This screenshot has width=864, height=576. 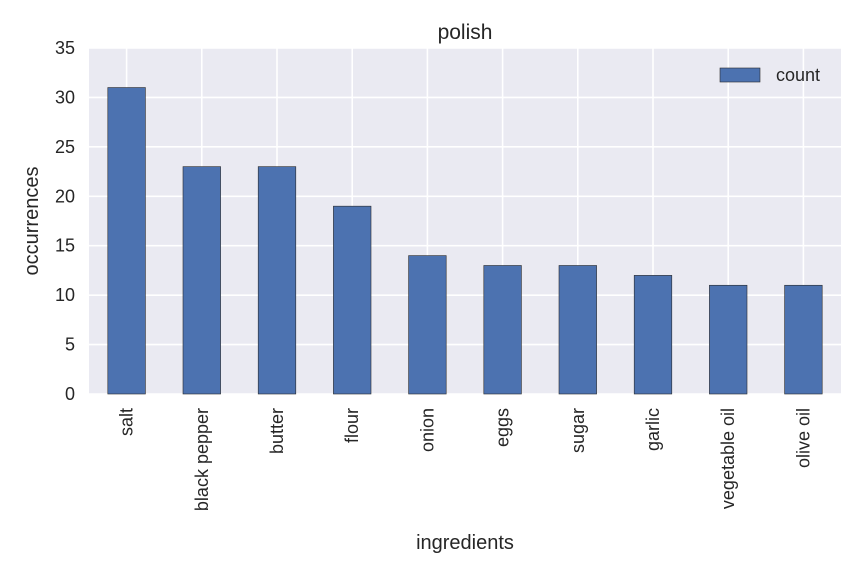 What do you see at coordinates (277, 280) in the screenshot?
I see `bar-butter` at bounding box center [277, 280].